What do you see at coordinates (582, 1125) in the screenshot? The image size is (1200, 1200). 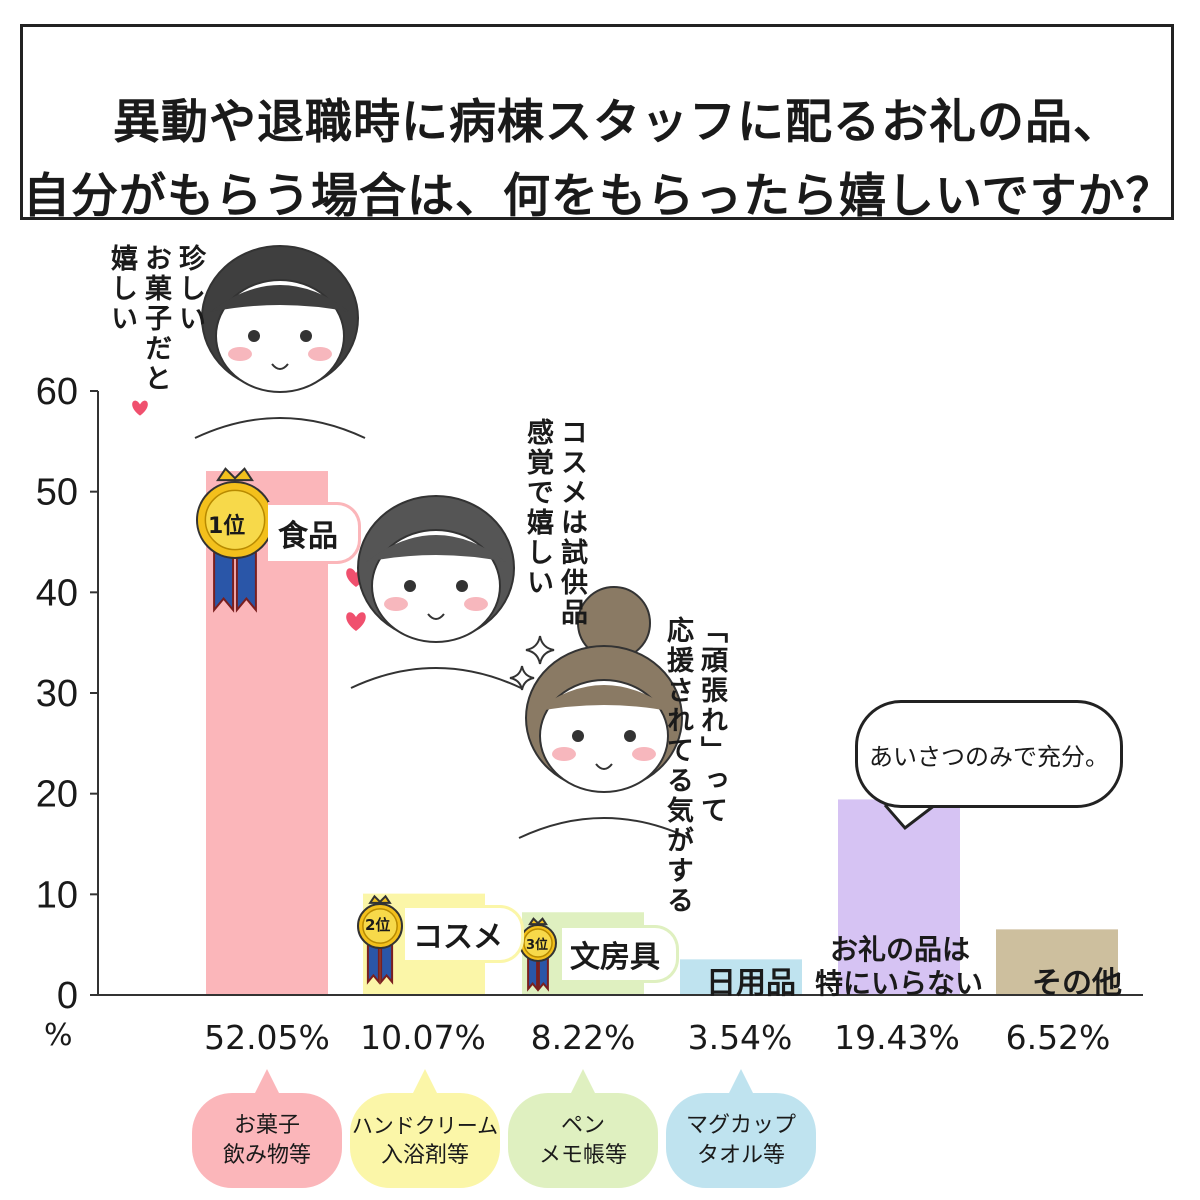 I see `example-stationery-1: ペン` at bounding box center [582, 1125].